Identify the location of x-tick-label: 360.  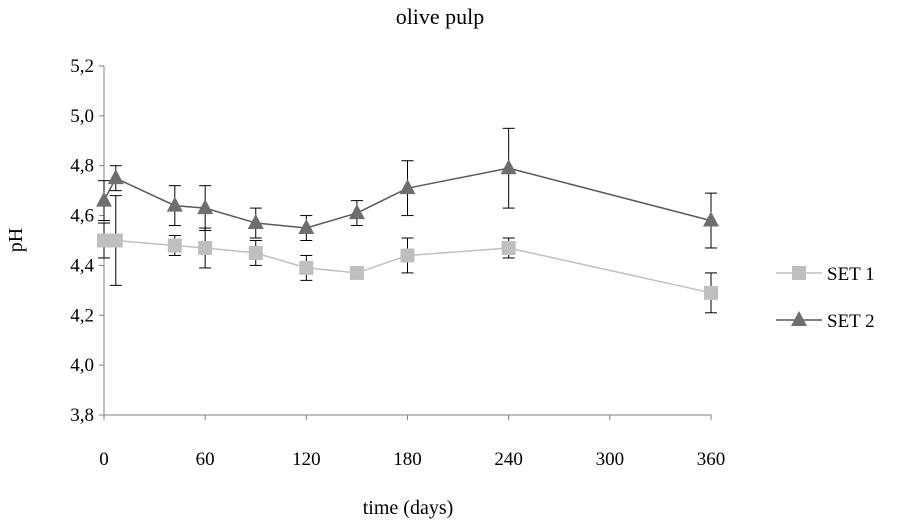
(711, 459).